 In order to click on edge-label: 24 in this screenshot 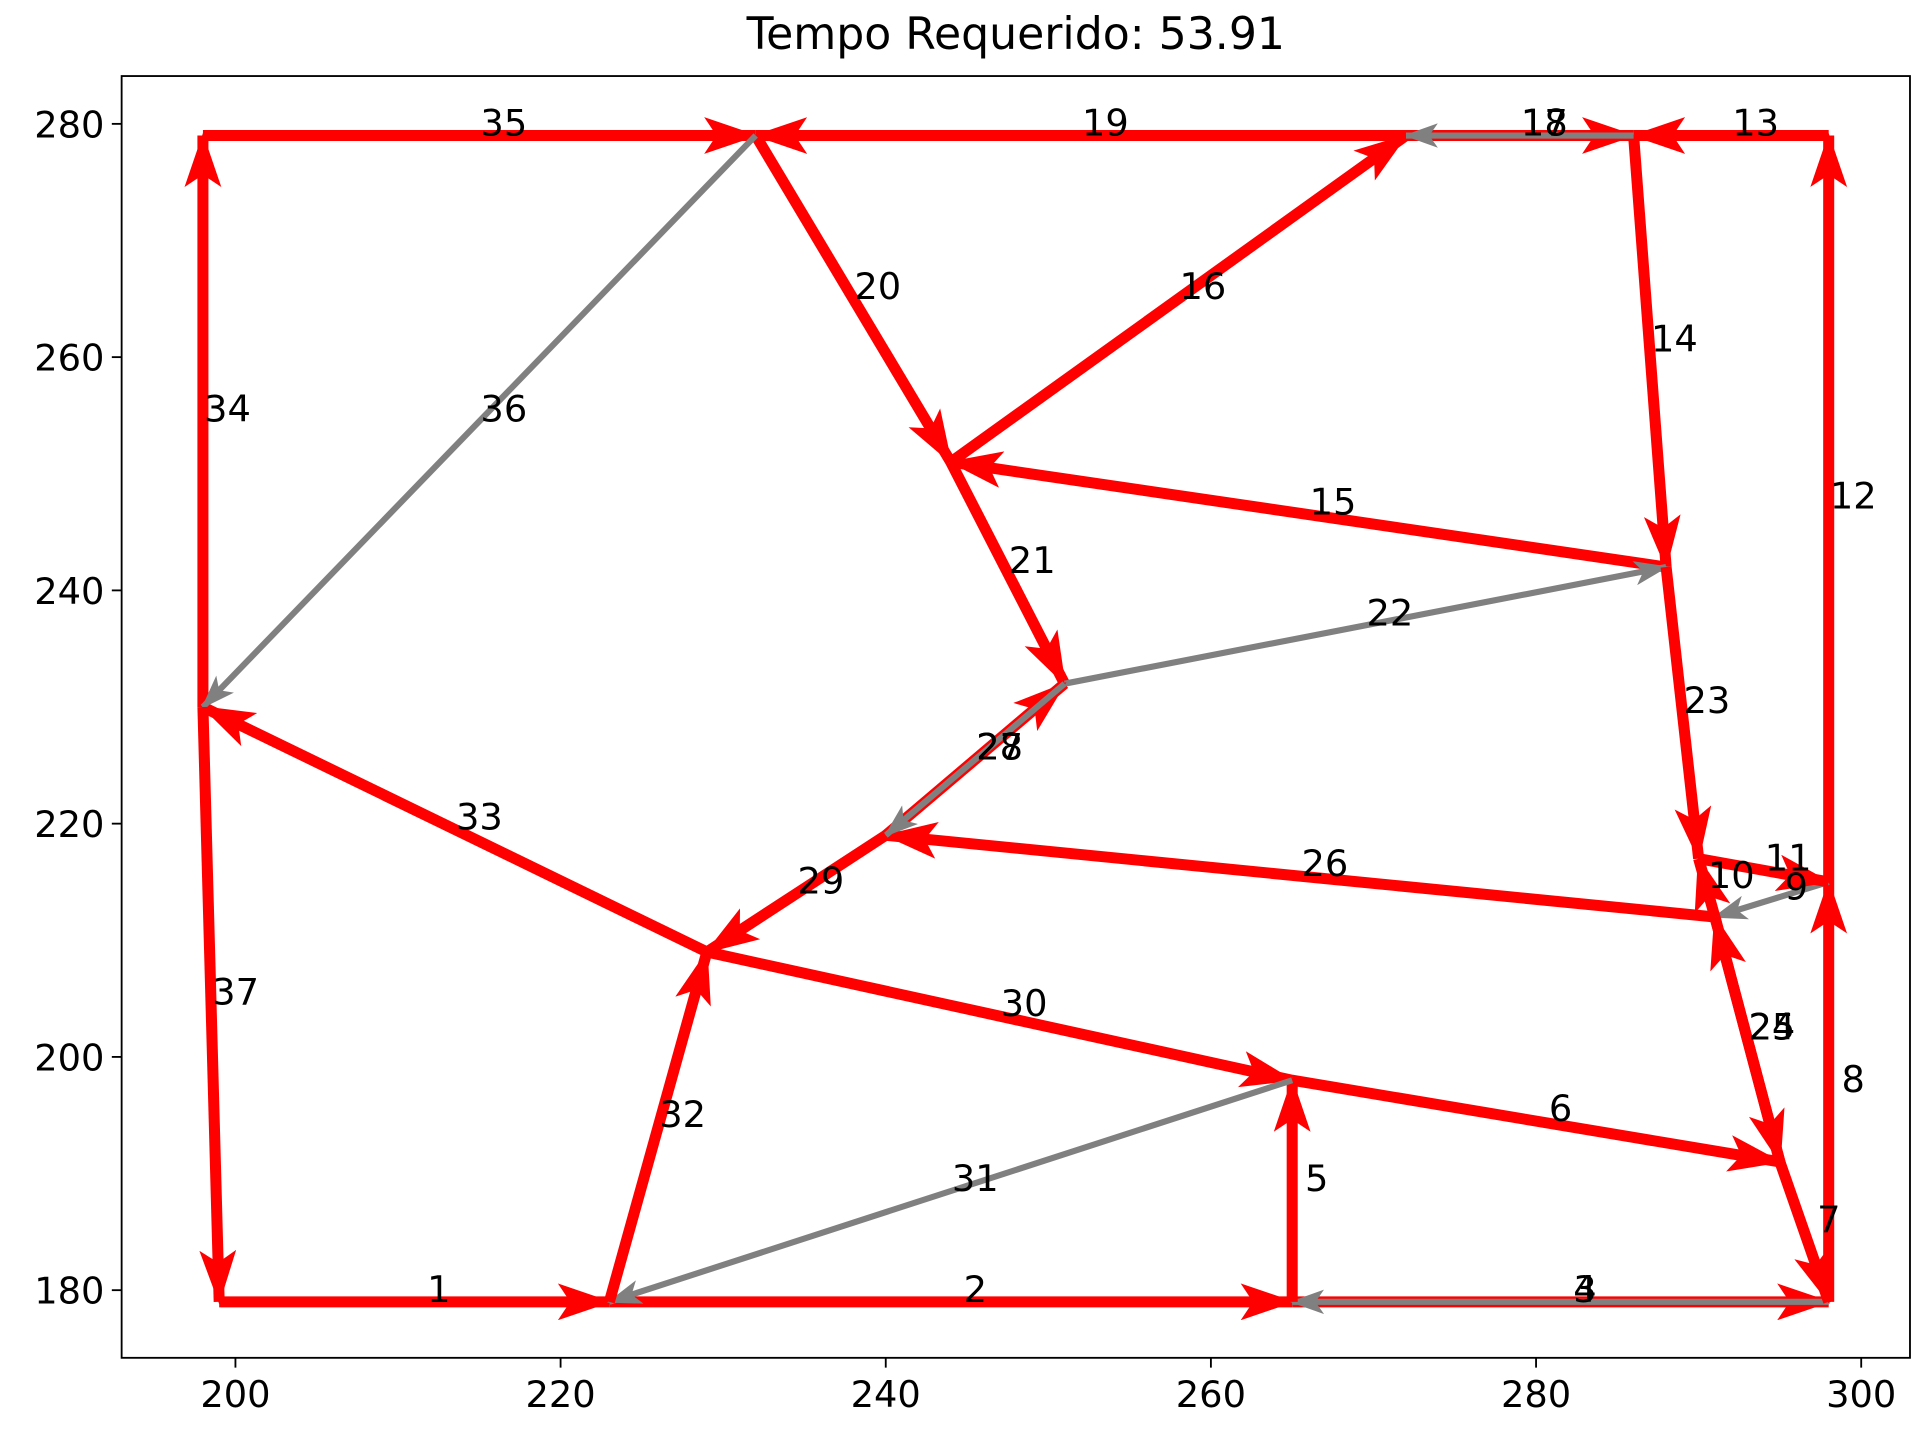, I will do `click(1772, 1026)`.